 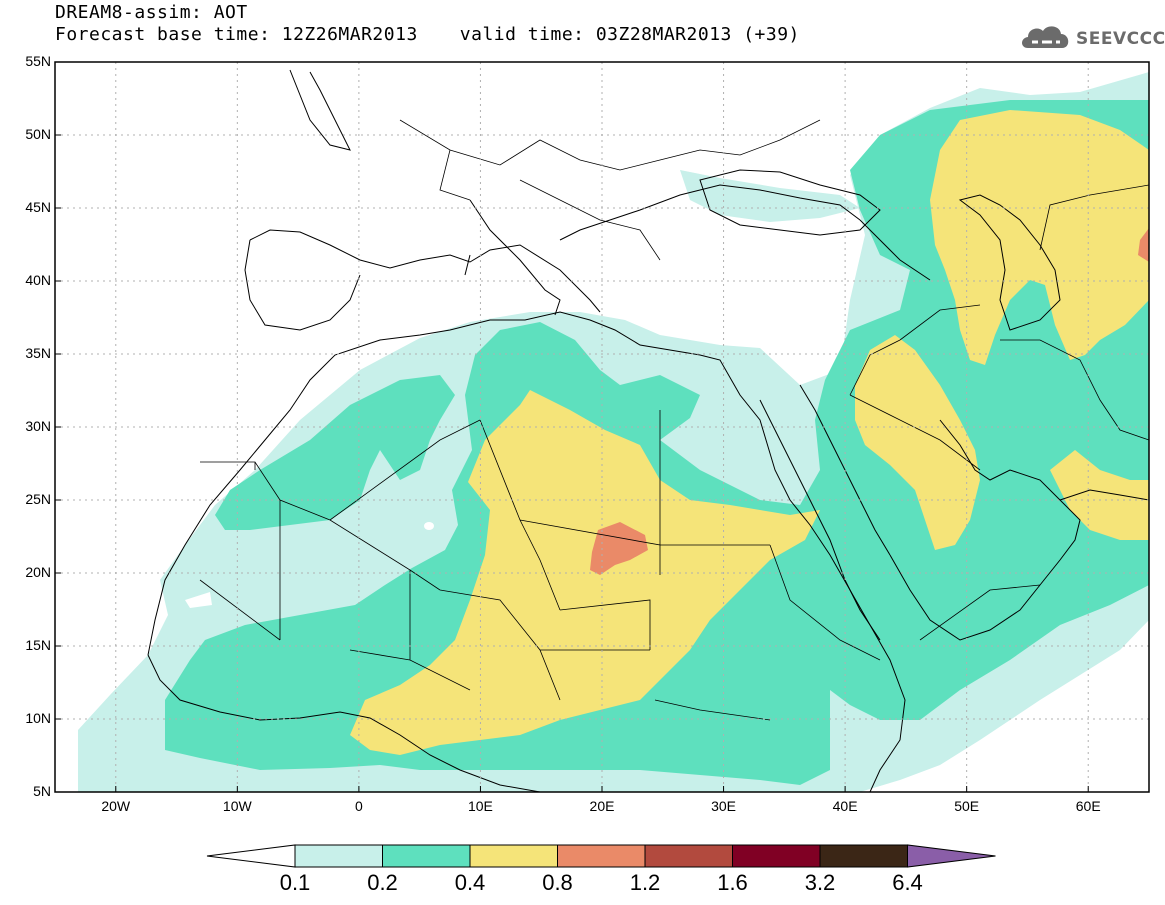 I want to click on lat-tick-label: 15N, so click(x=38, y=645).